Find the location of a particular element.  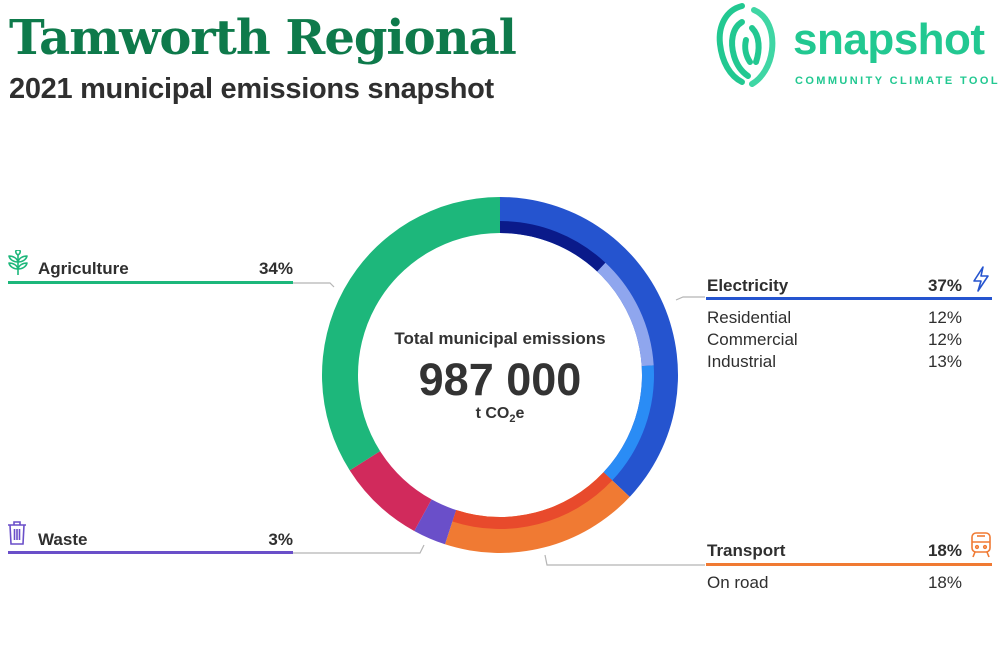

leader-agriculture is located at coordinates (314, 285).